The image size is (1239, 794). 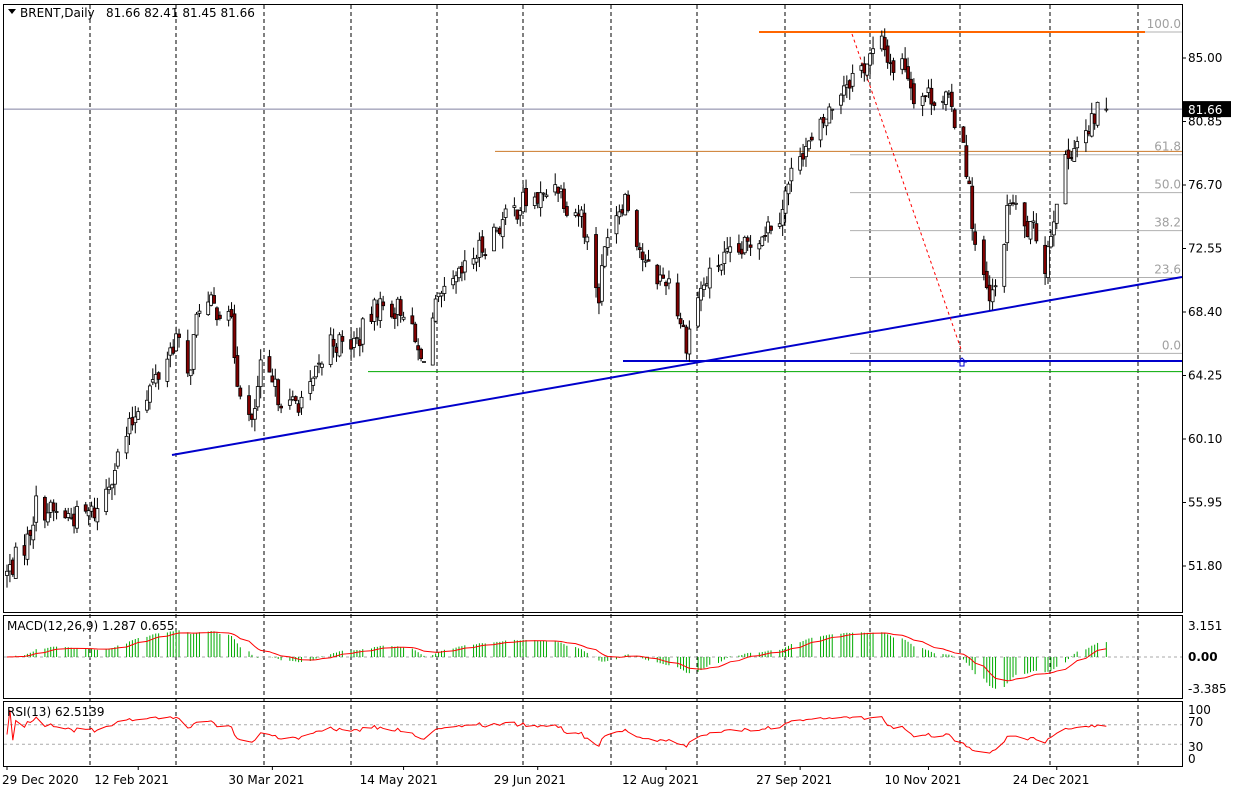 I want to click on rsi-tick-label: 100, so click(x=1199, y=710).